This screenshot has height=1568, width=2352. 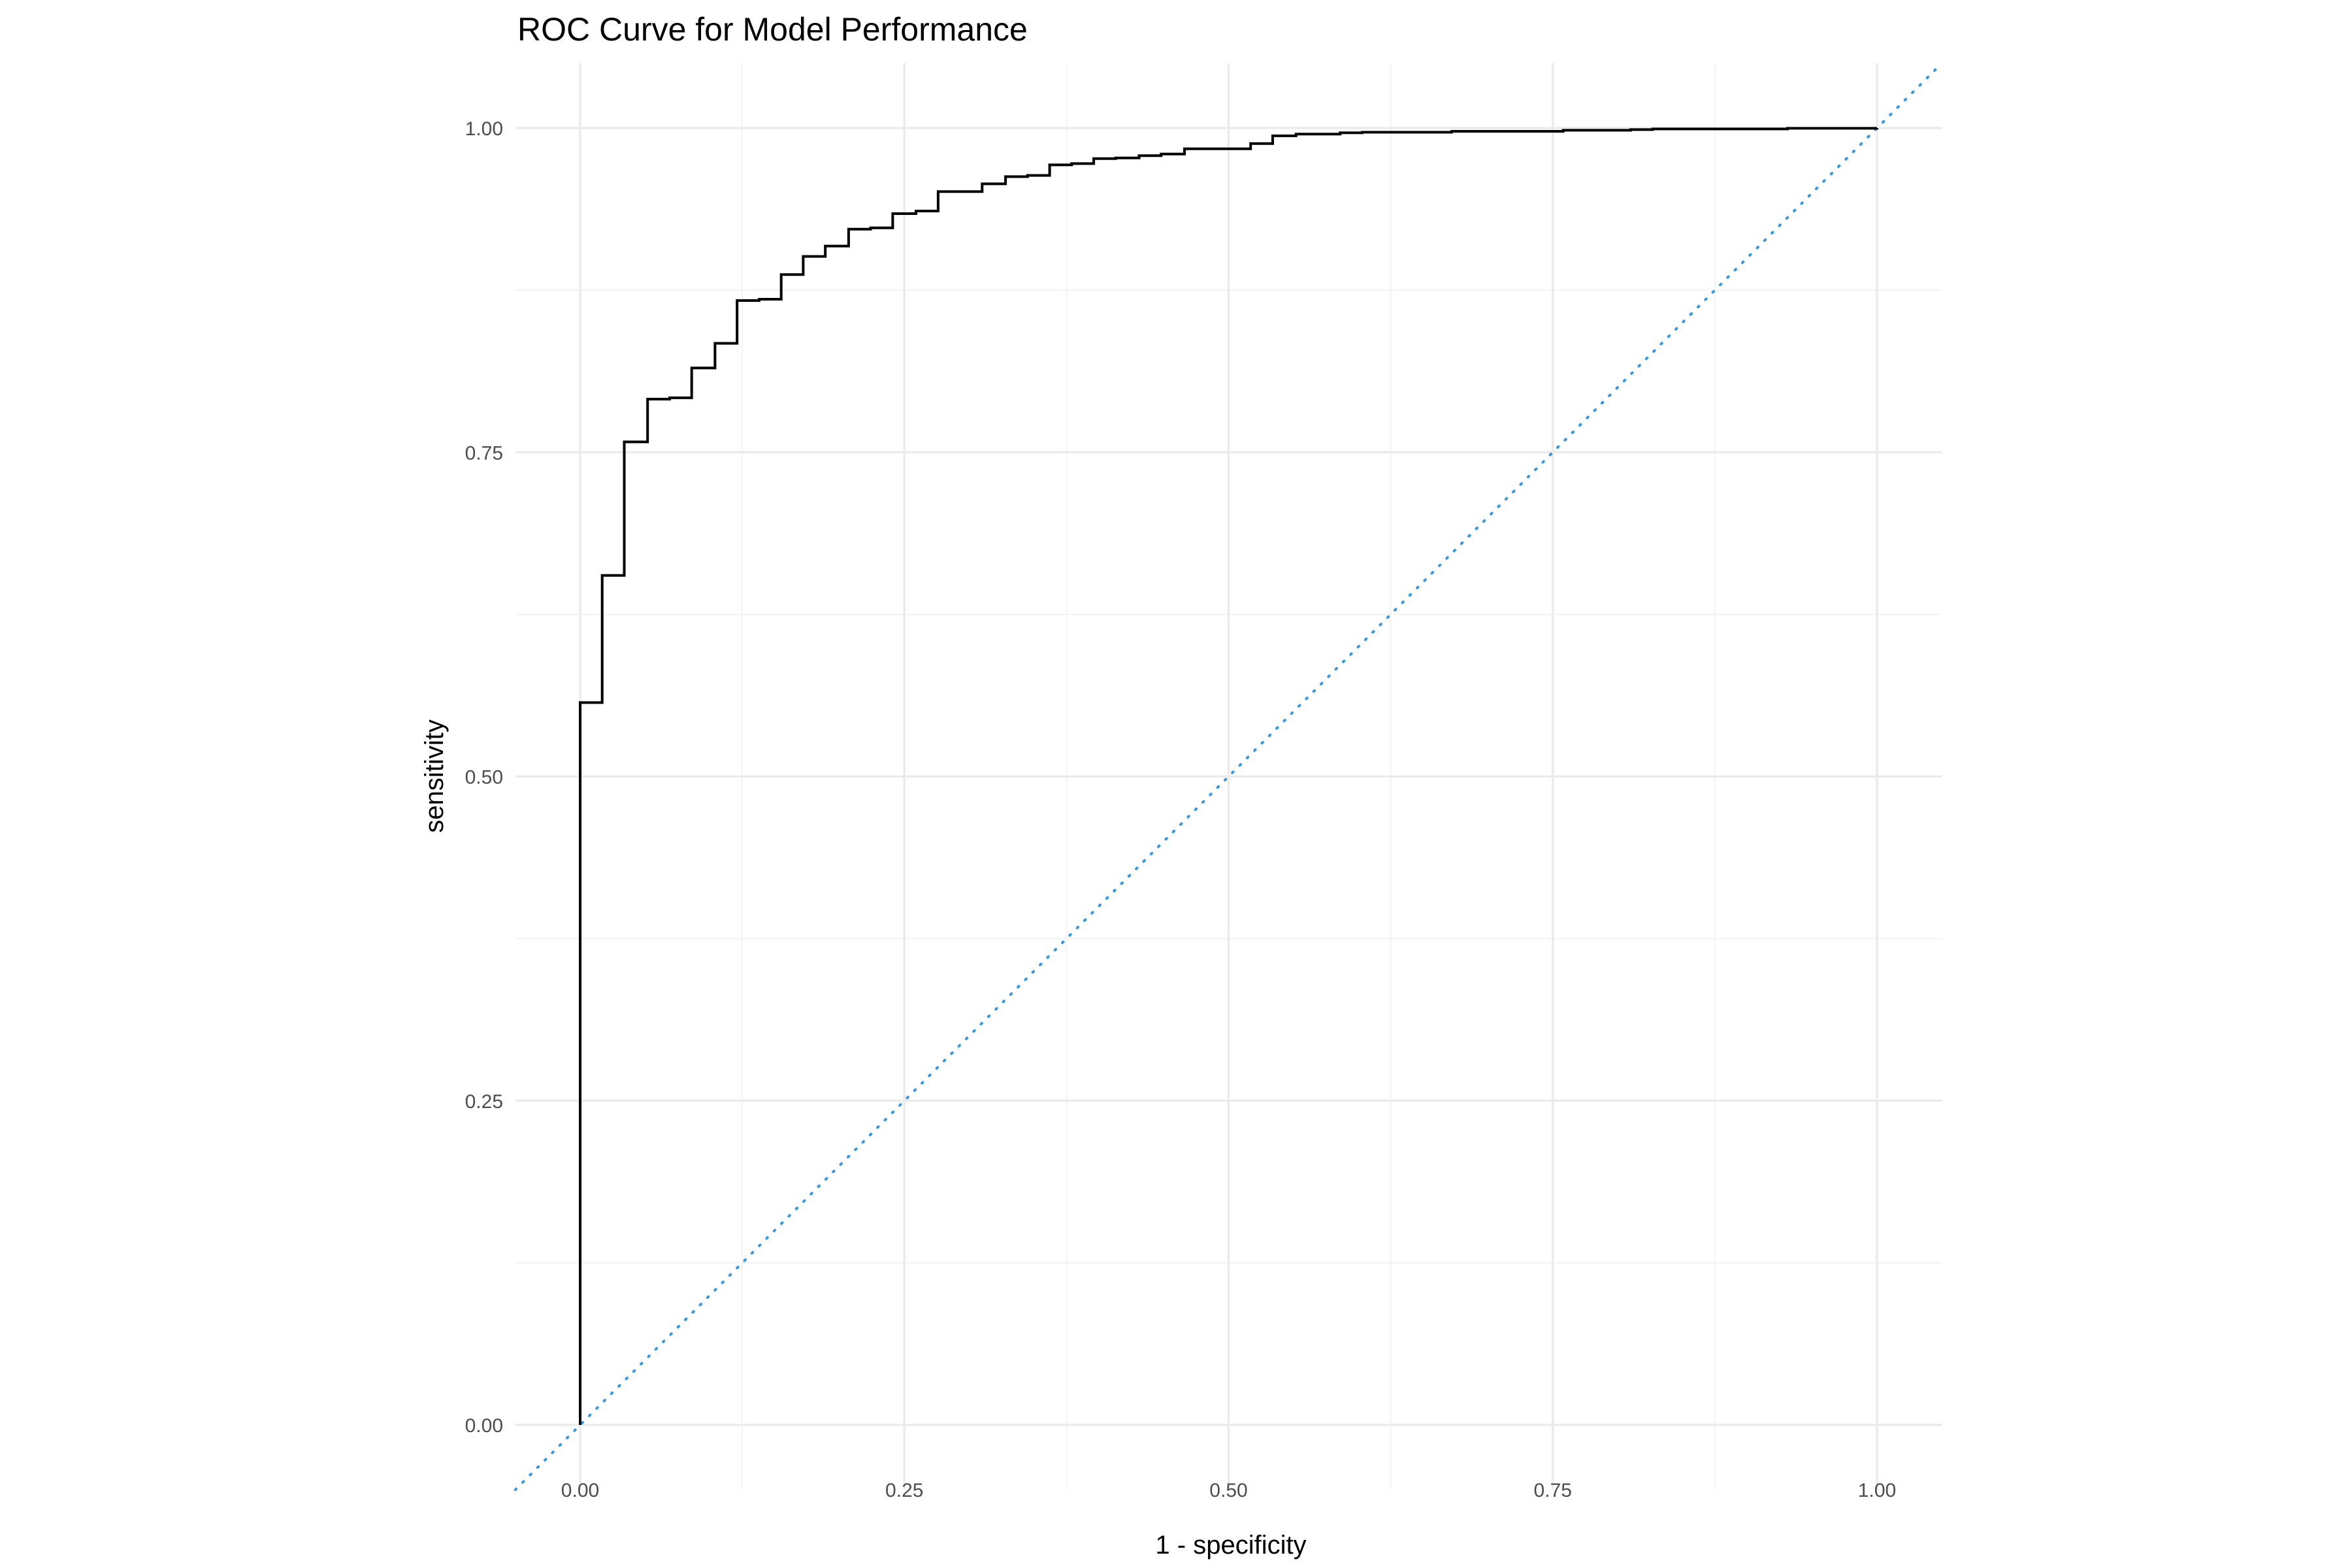 I want to click on y-tick-label: 0.75, so click(x=484, y=453).